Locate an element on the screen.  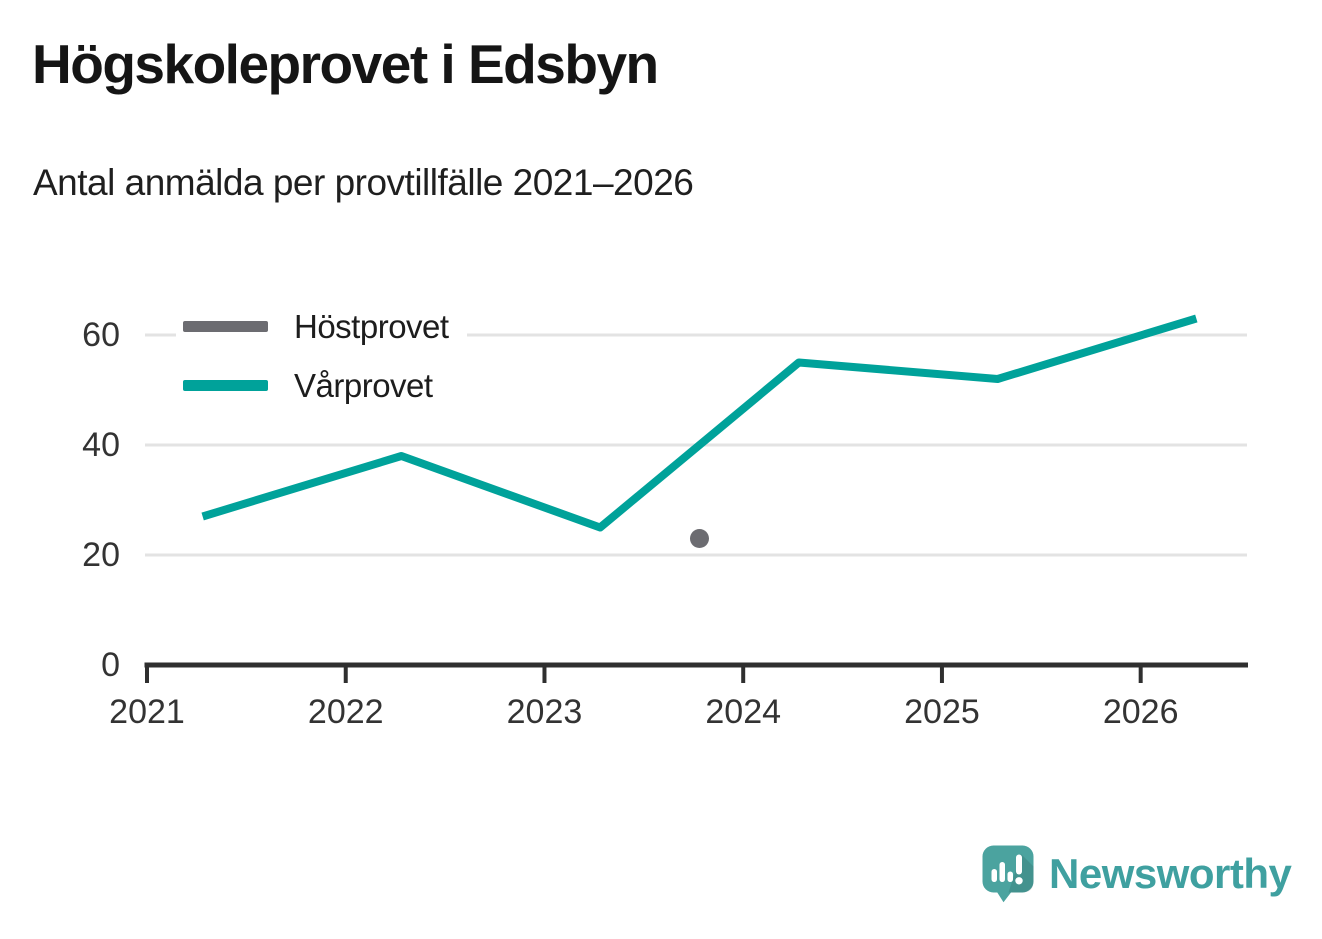
x-tick-label-2024: 2024 is located at coordinates (743, 712).